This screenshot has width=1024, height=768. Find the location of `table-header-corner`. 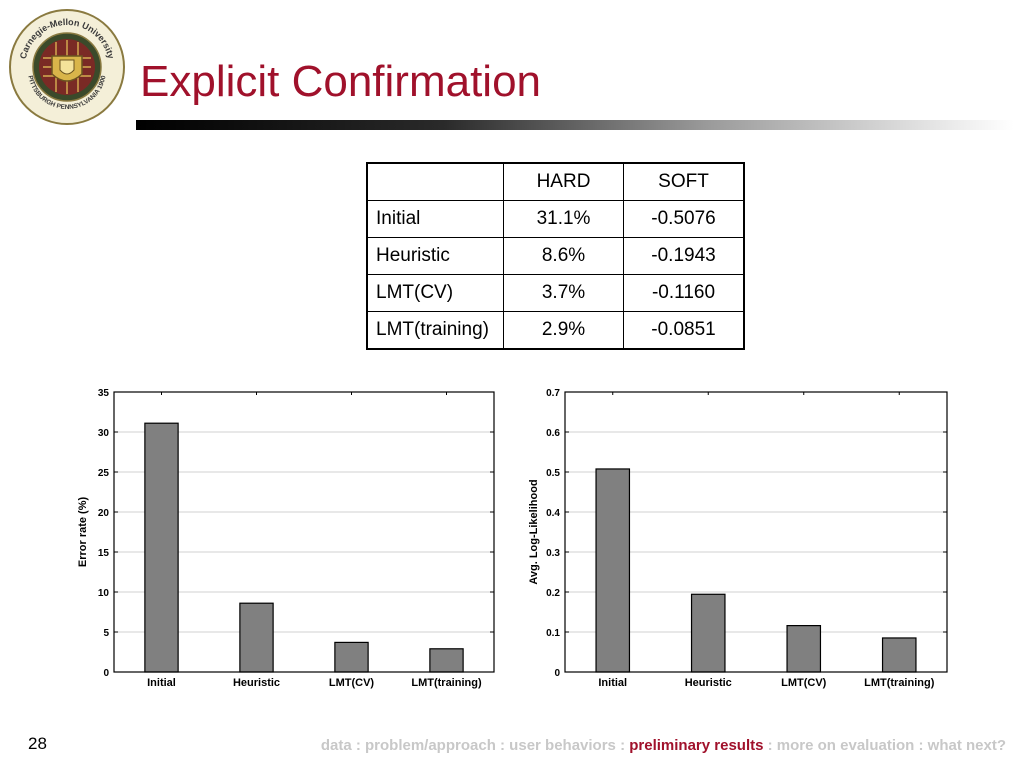

table-header-corner is located at coordinates (435, 181).